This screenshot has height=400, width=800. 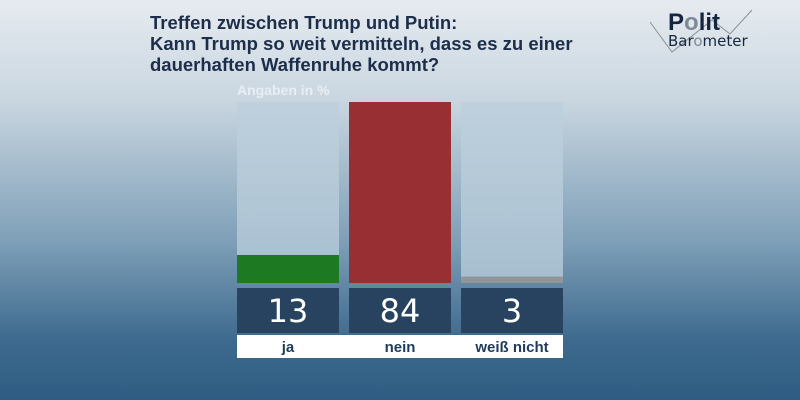 What do you see at coordinates (295, 64) in the screenshot?
I see `title-line-3: dauerhaften Waffenruhe kommt?` at bounding box center [295, 64].